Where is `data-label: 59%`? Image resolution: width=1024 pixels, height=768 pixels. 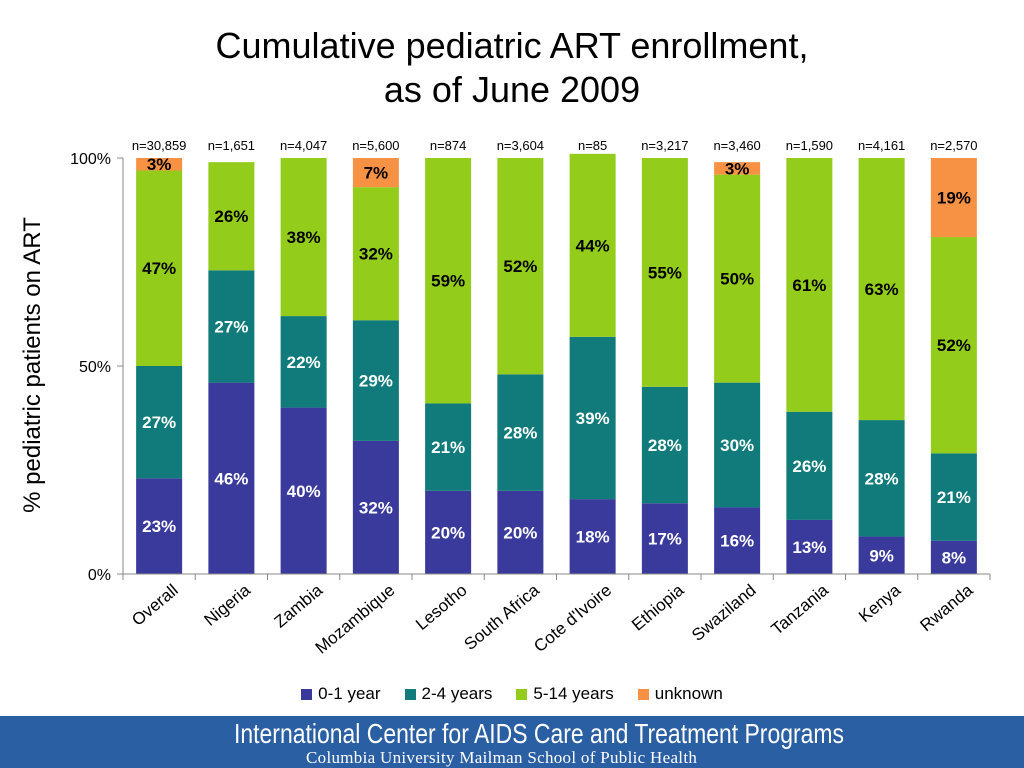
data-label: 59% is located at coordinates (448, 281).